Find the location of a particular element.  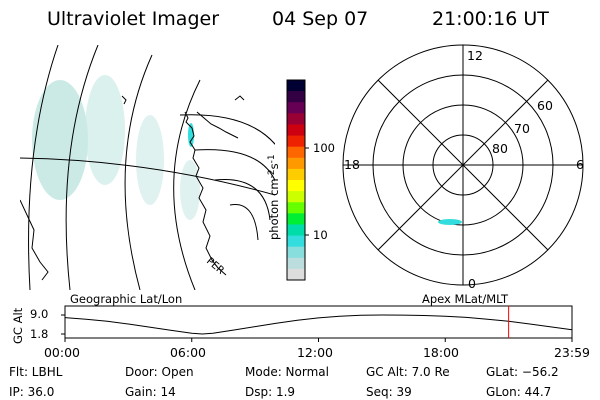

info-glat: GLat: −56.2 is located at coordinates (522, 372).